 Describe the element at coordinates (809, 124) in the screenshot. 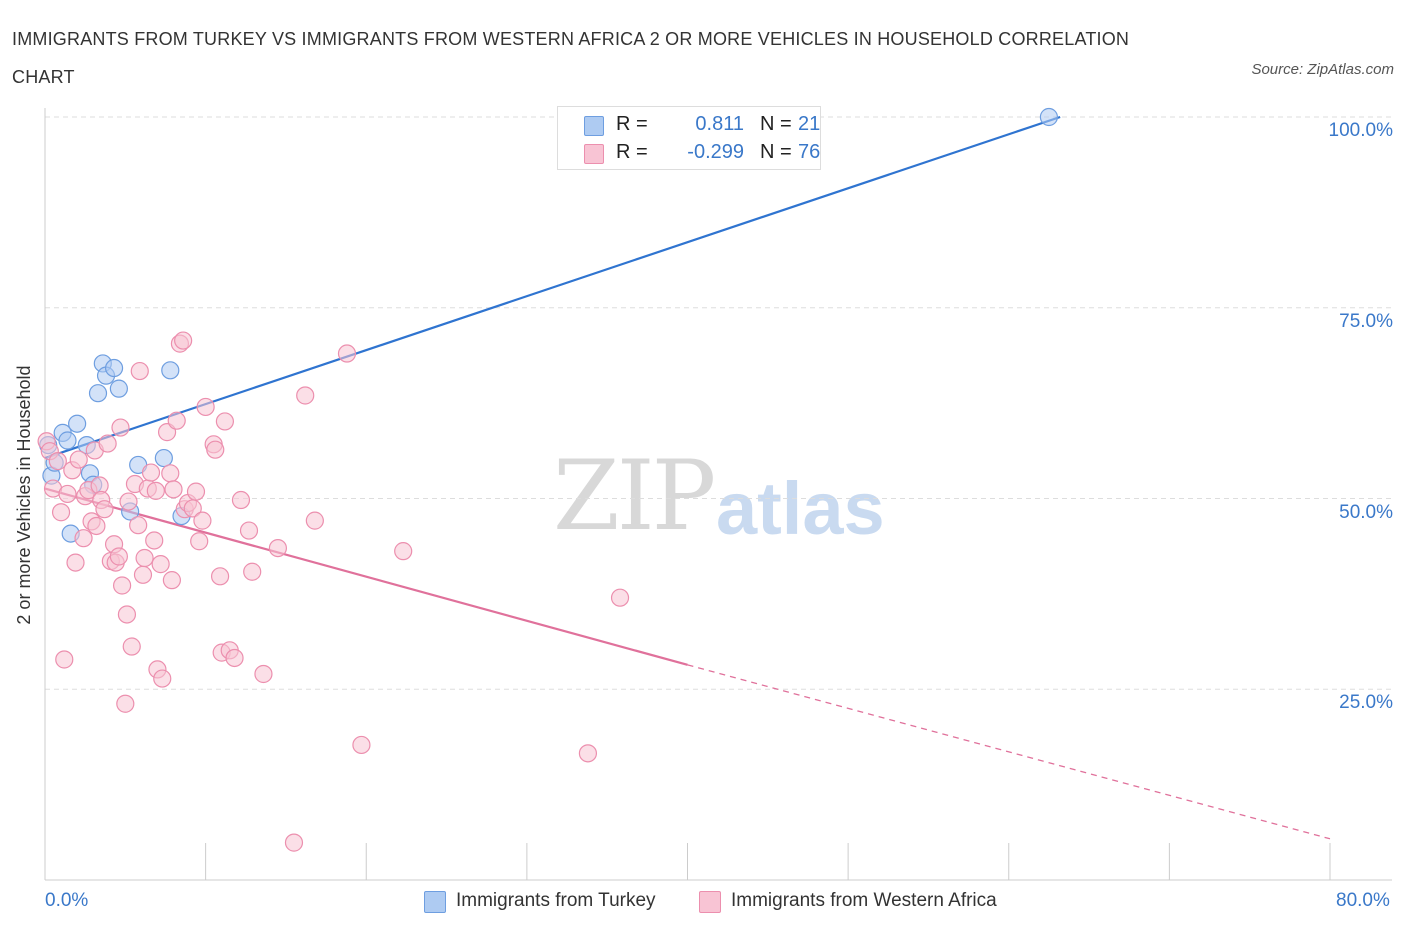

I see `legend-n-value: 21` at that location.